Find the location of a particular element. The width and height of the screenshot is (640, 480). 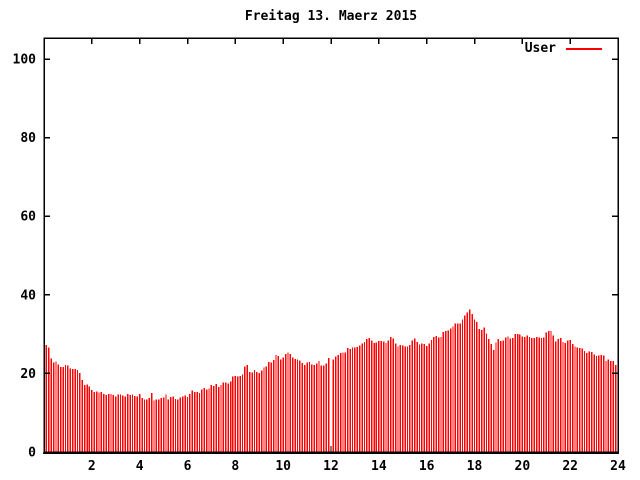

x-axis-labels: 2 4 6 8 10 12 14 16 18 20 22 24 is located at coordinates (357, 466).